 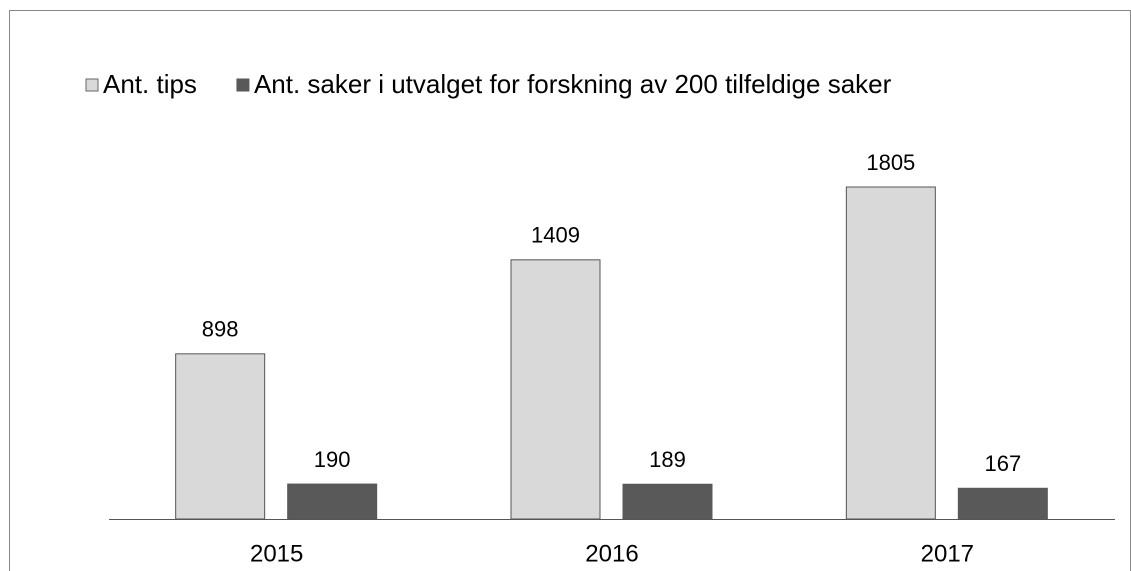 What do you see at coordinates (667, 459) in the screenshot?
I see `data-label: 189` at bounding box center [667, 459].